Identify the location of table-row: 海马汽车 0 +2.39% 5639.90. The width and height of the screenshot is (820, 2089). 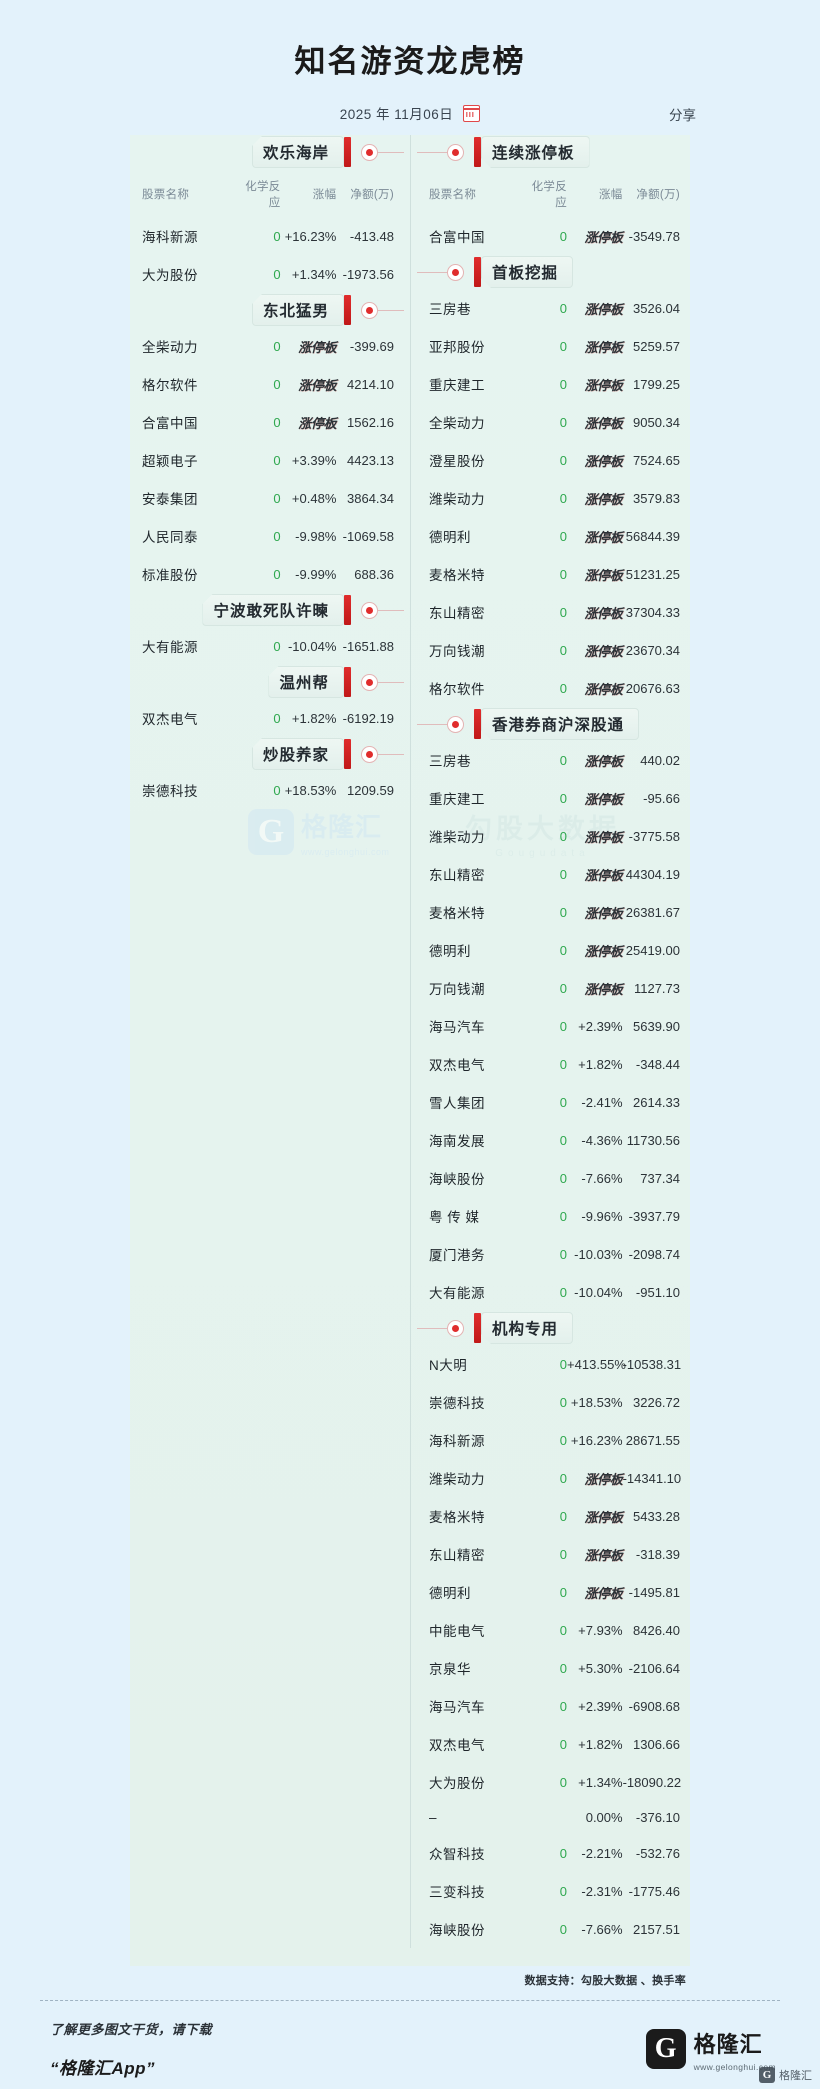
(553, 1026).